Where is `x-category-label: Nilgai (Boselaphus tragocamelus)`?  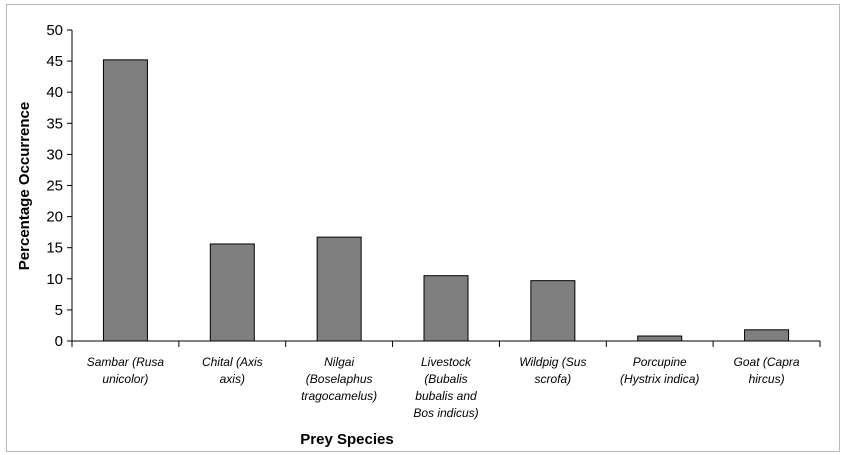
x-category-label: Nilgai (Boselaphus tragocamelus) is located at coordinates (339, 379).